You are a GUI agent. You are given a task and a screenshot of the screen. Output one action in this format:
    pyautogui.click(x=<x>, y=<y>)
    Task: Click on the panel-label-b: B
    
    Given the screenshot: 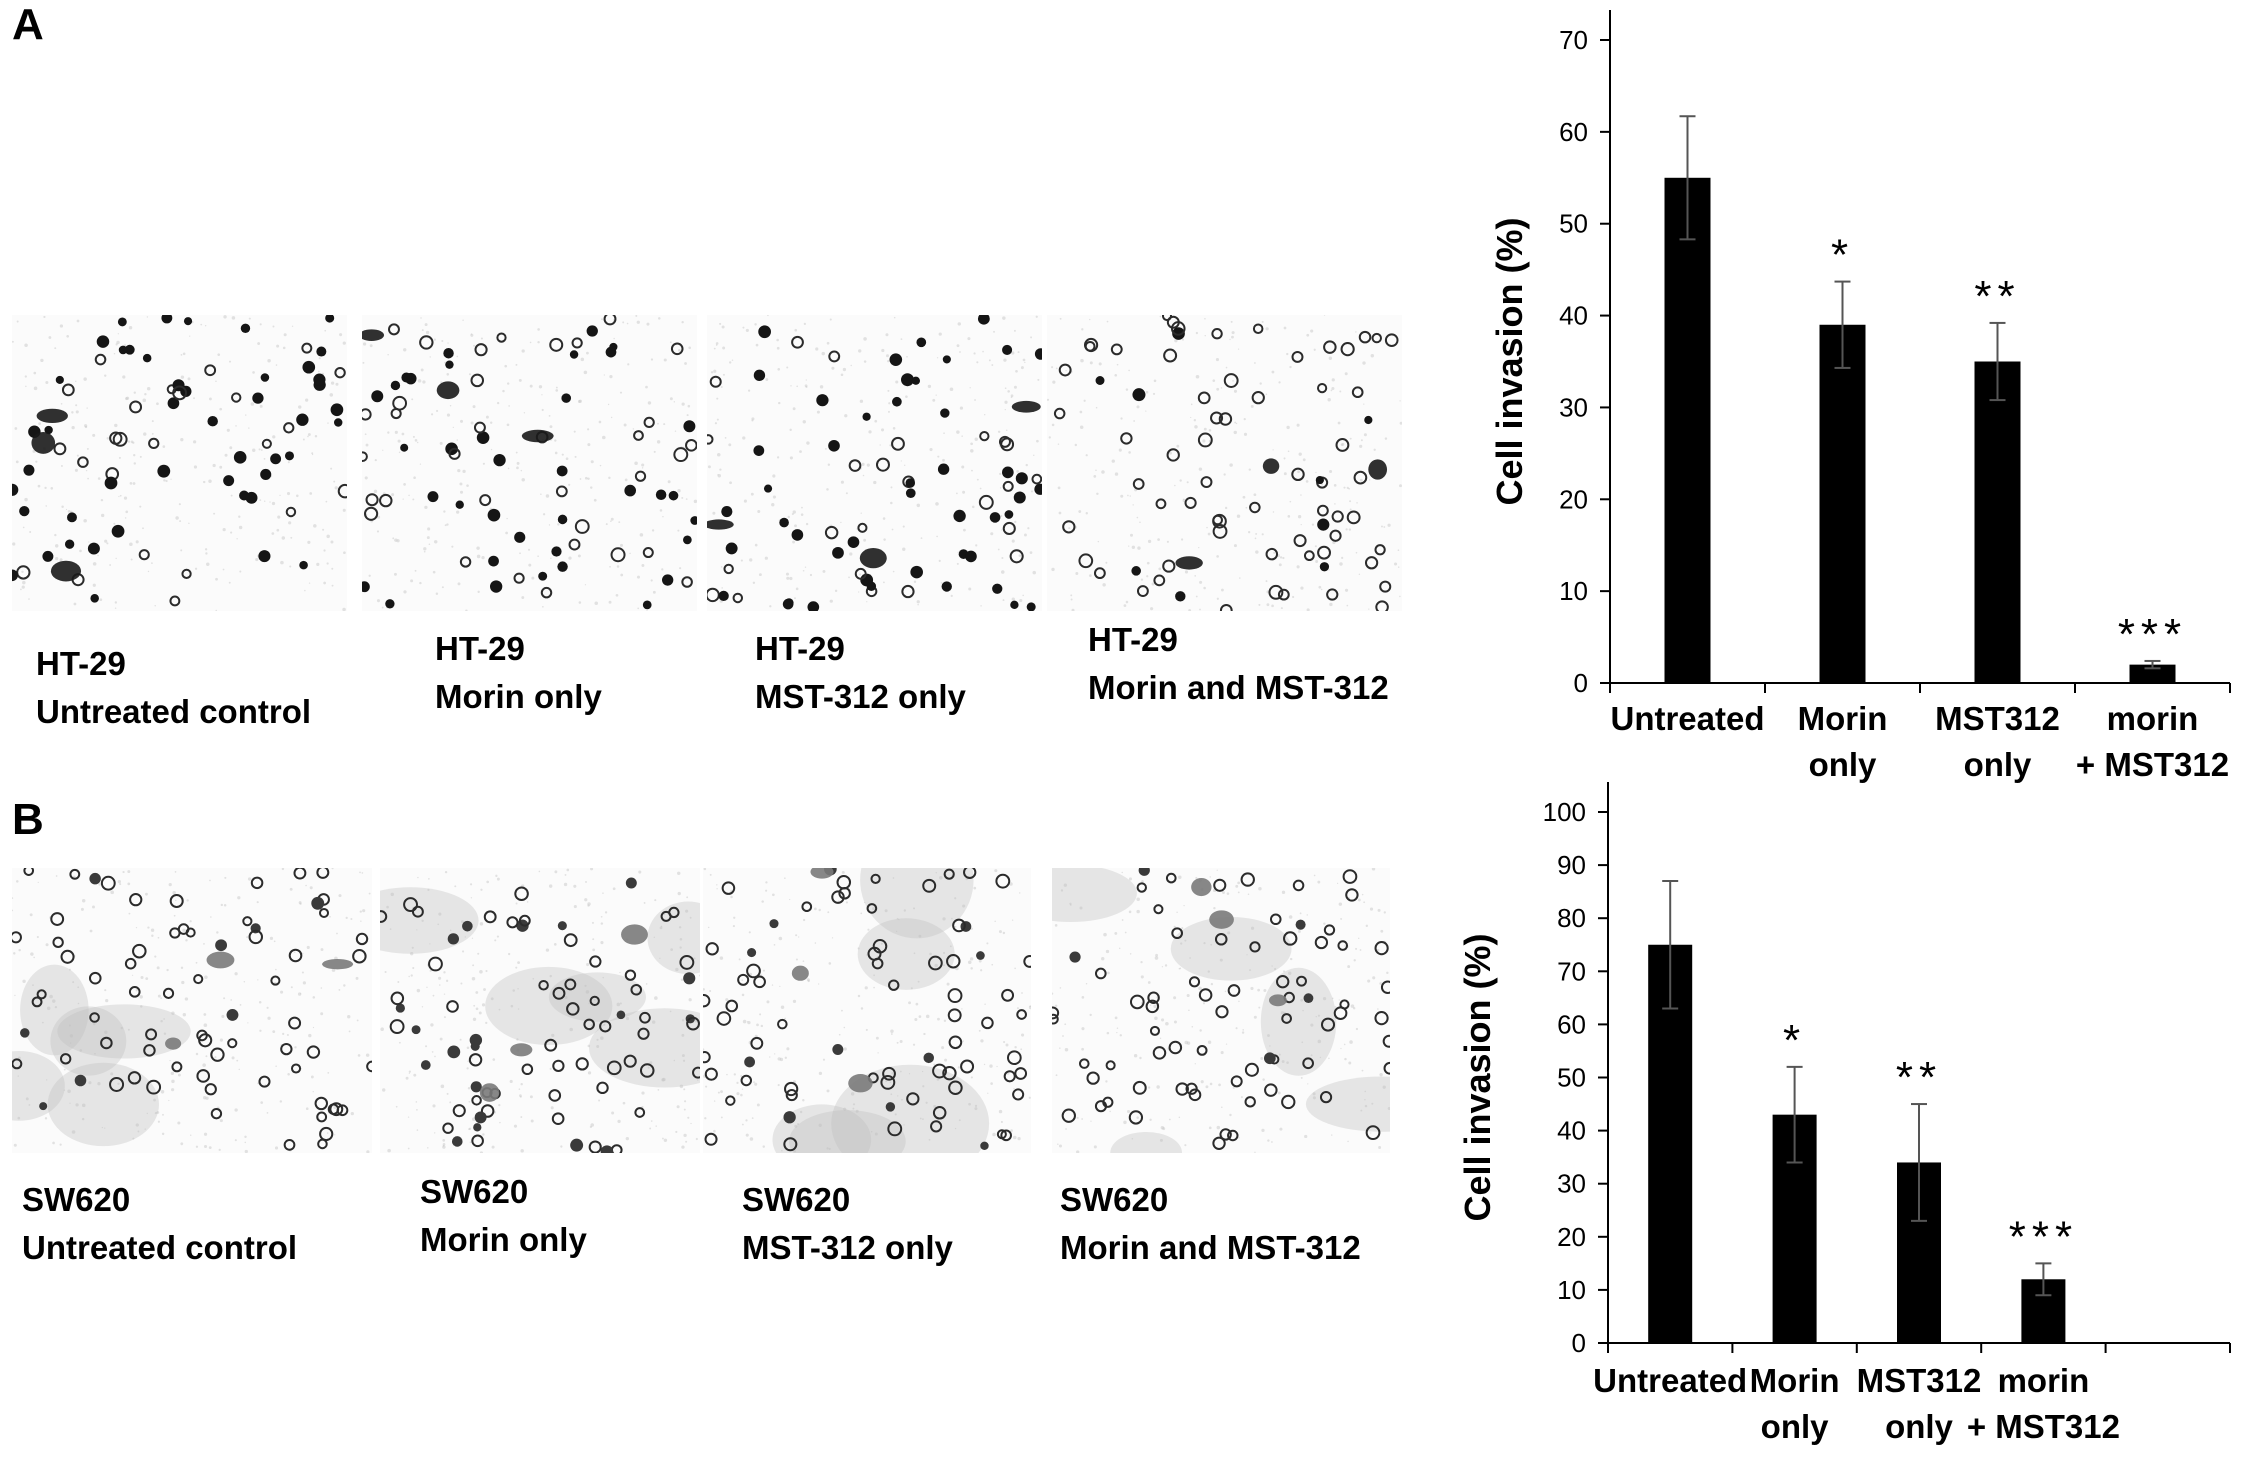 What is the action you would take?
    pyautogui.click(x=28, y=819)
    